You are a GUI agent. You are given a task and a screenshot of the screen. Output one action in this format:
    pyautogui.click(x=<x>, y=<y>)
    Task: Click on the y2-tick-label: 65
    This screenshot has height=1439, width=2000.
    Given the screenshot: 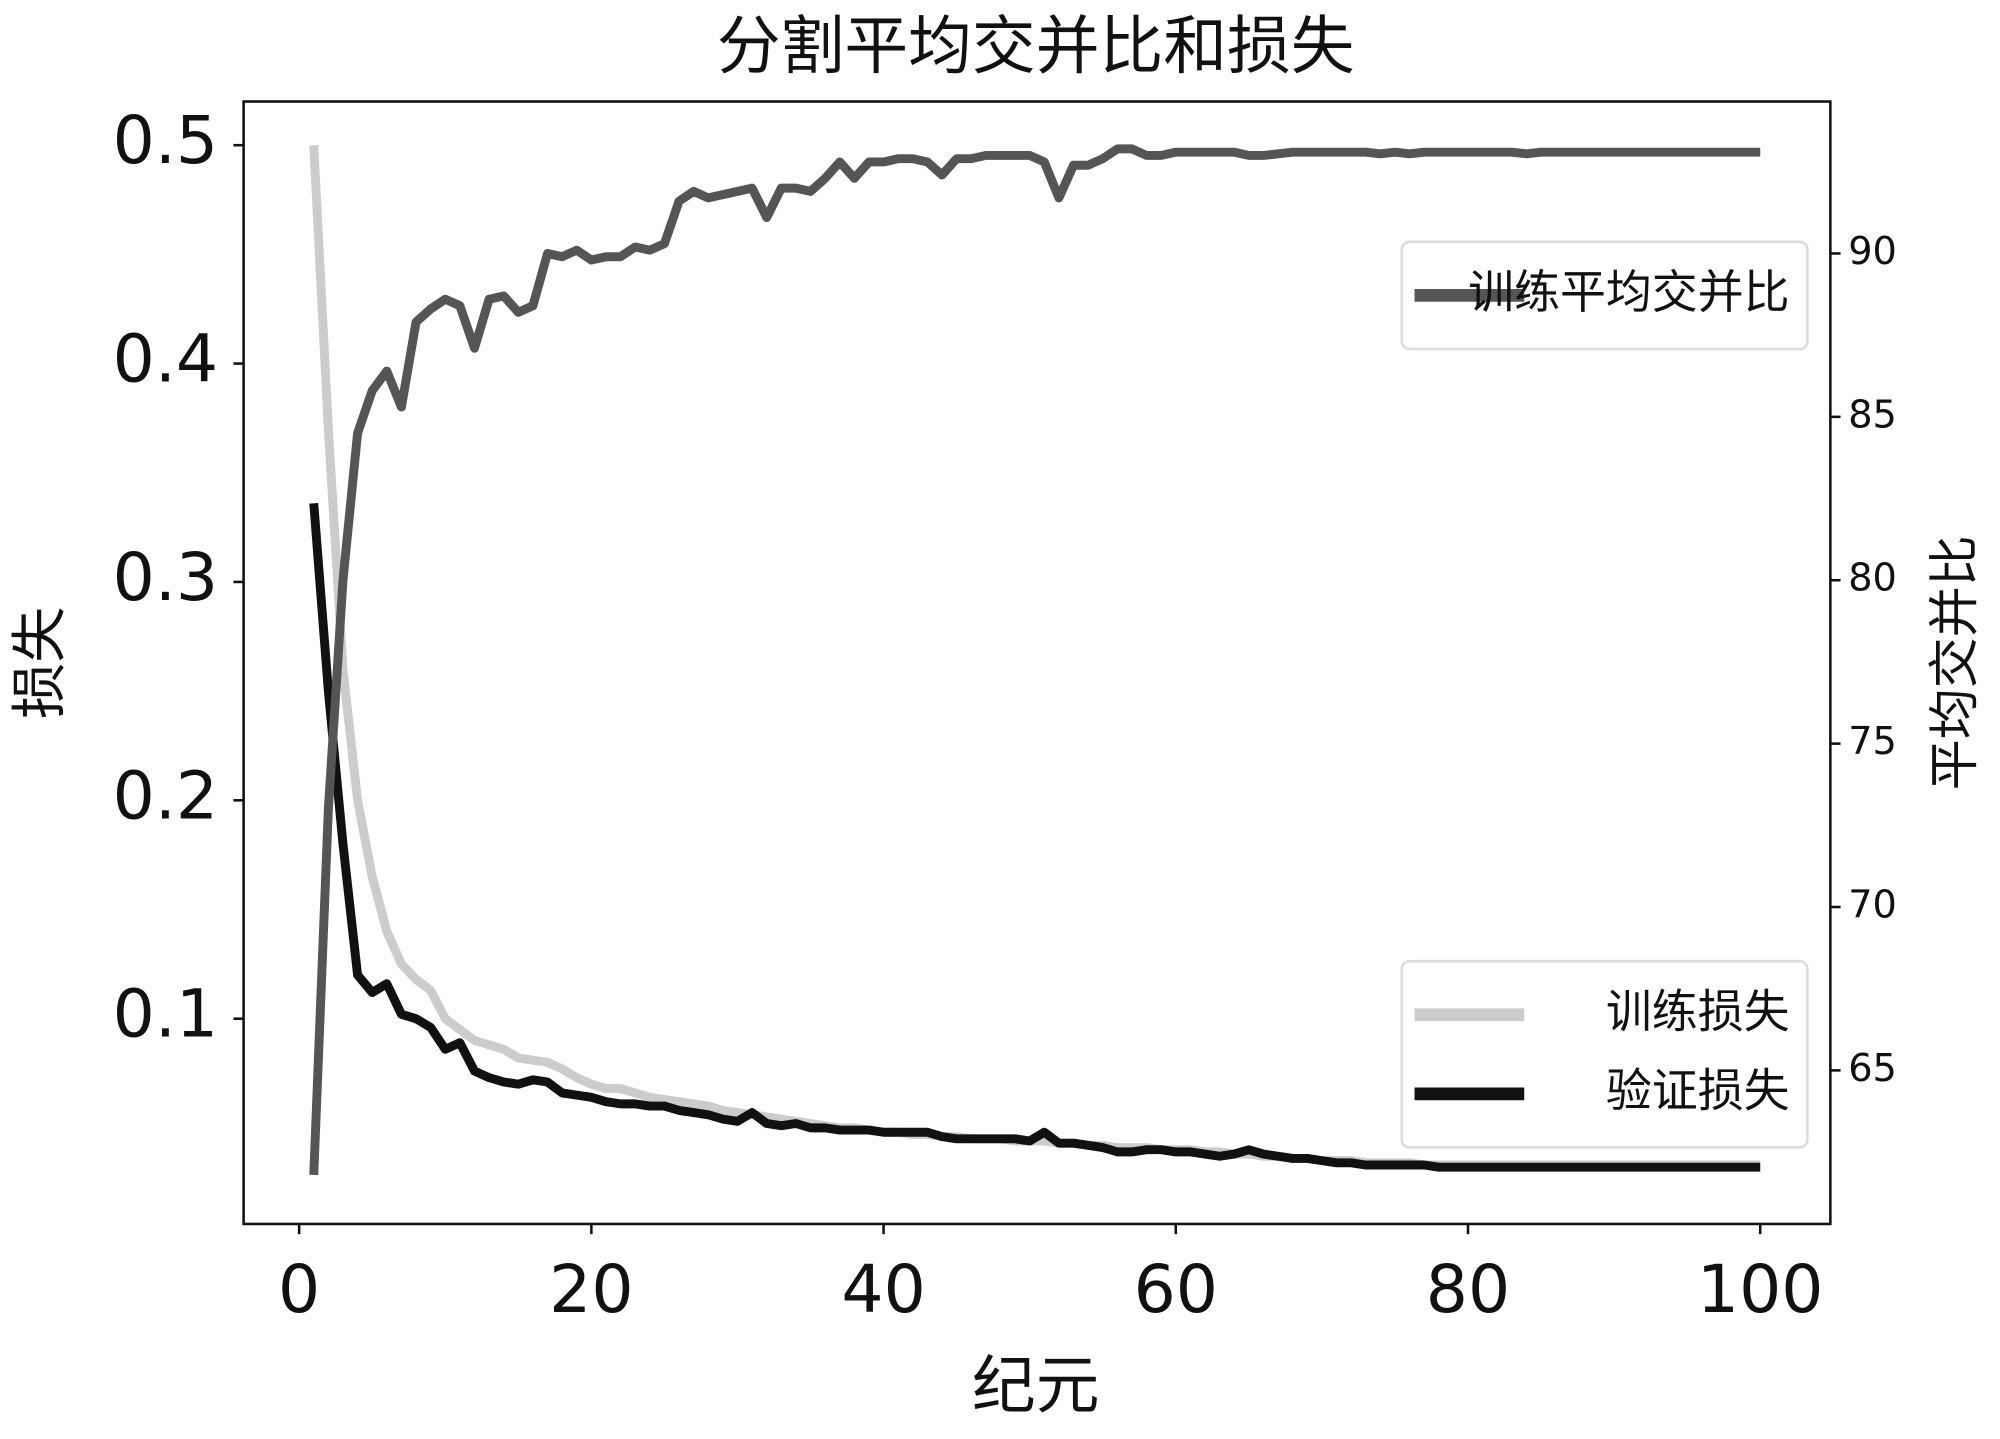 What is the action you would take?
    pyautogui.click(x=1872, y=1068)
    